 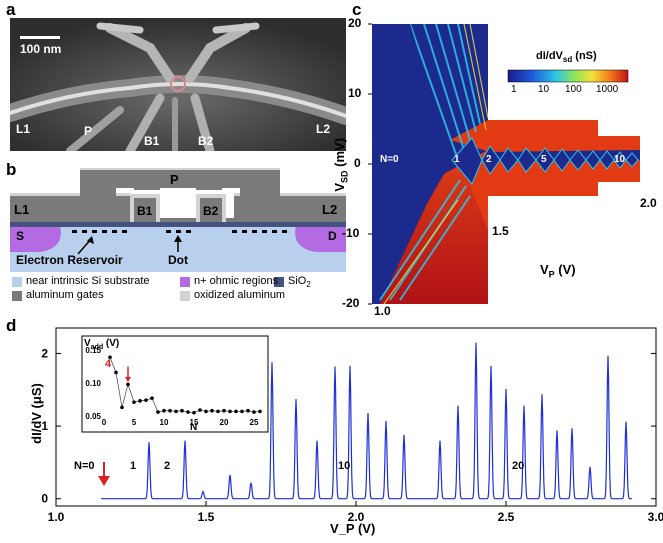 I want to click on inset-xtick-label: 25, so click(x=254, y=422).